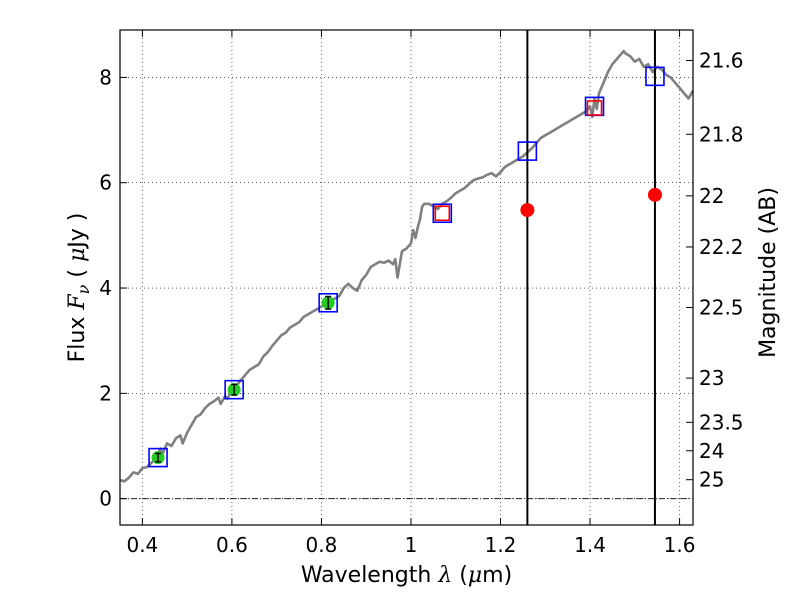  Describe the element at coordinates (768, 272) in the screenshot. I see `y2-axis-label: Magnitude (AB)` at that location.